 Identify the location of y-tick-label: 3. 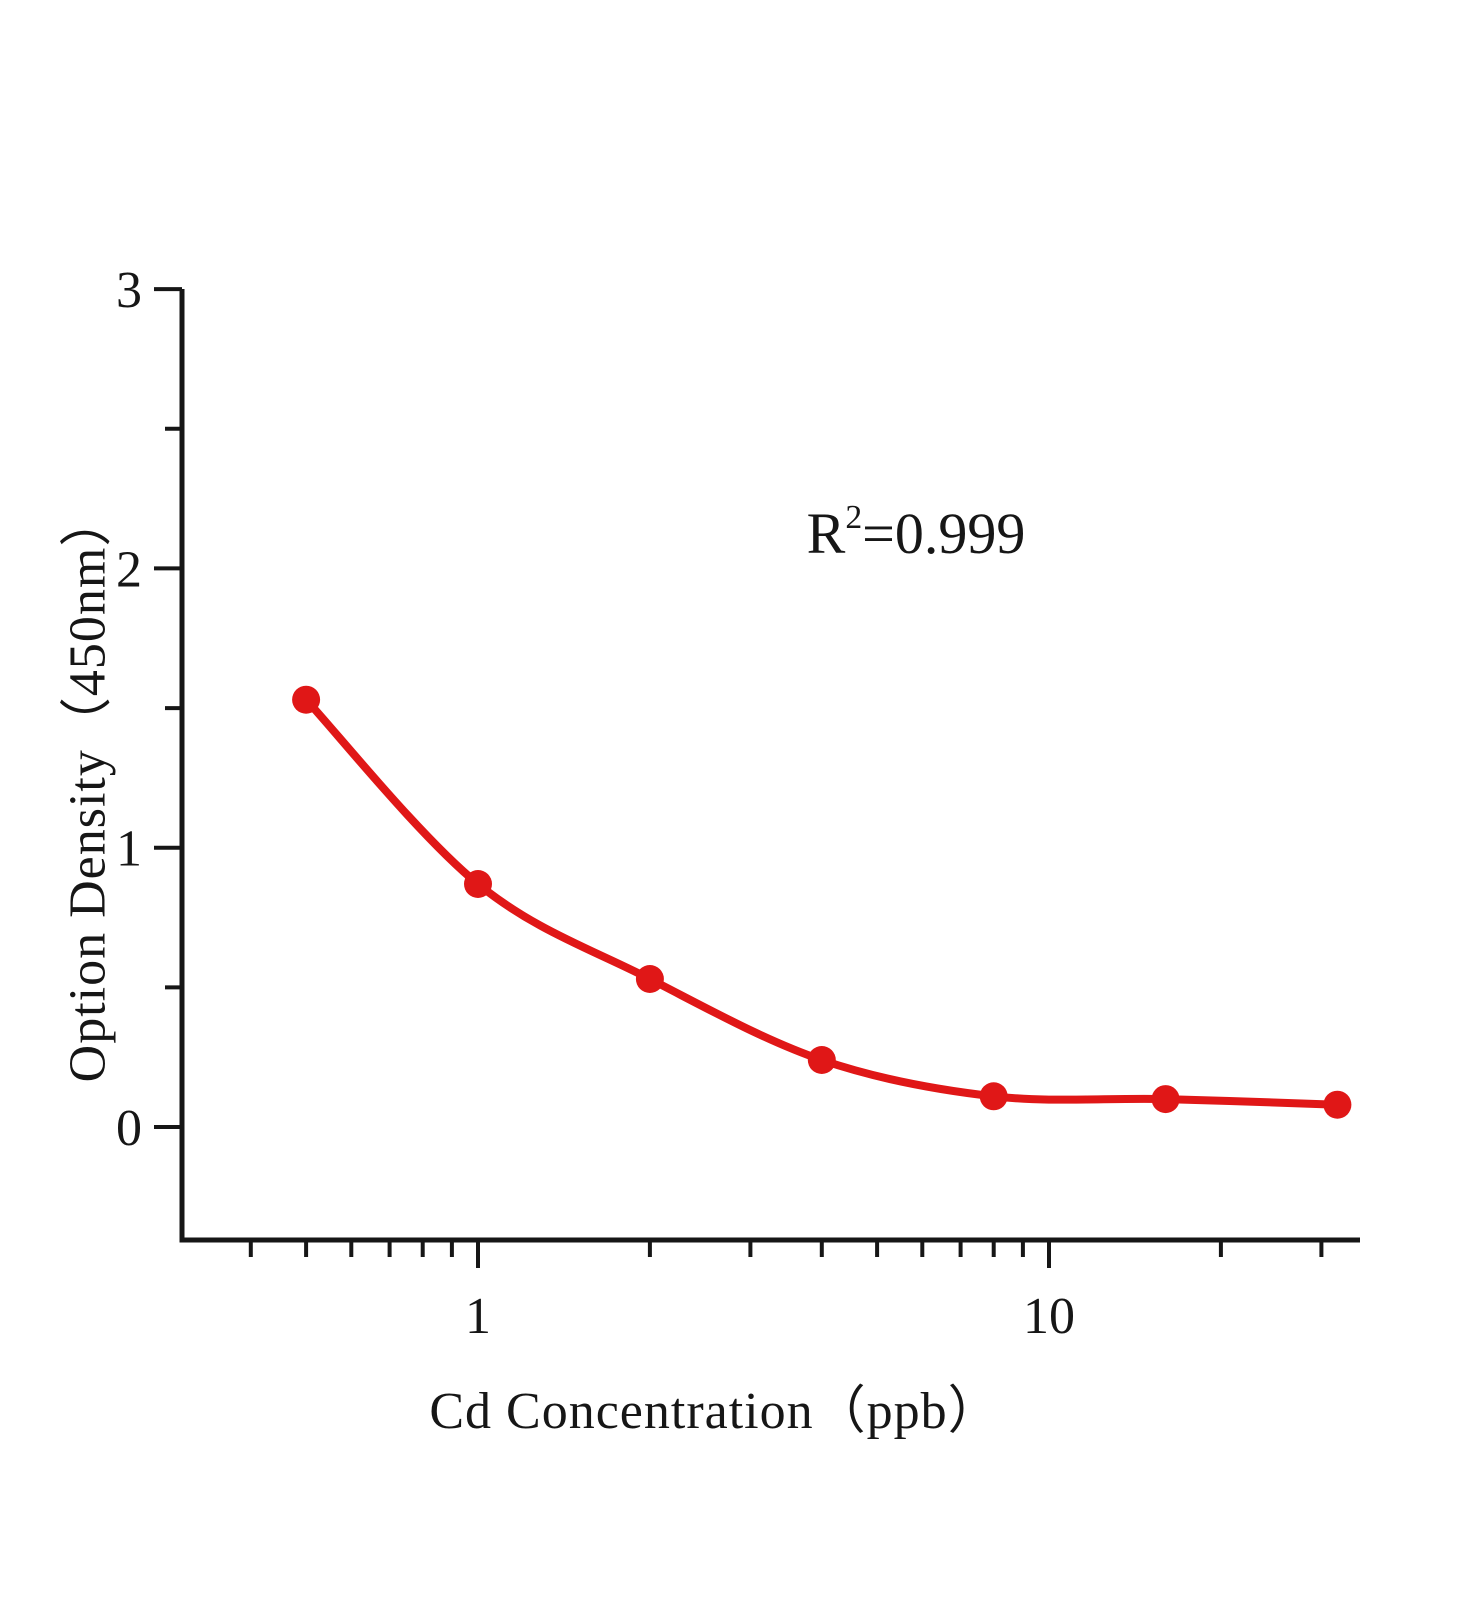
(129, 290).